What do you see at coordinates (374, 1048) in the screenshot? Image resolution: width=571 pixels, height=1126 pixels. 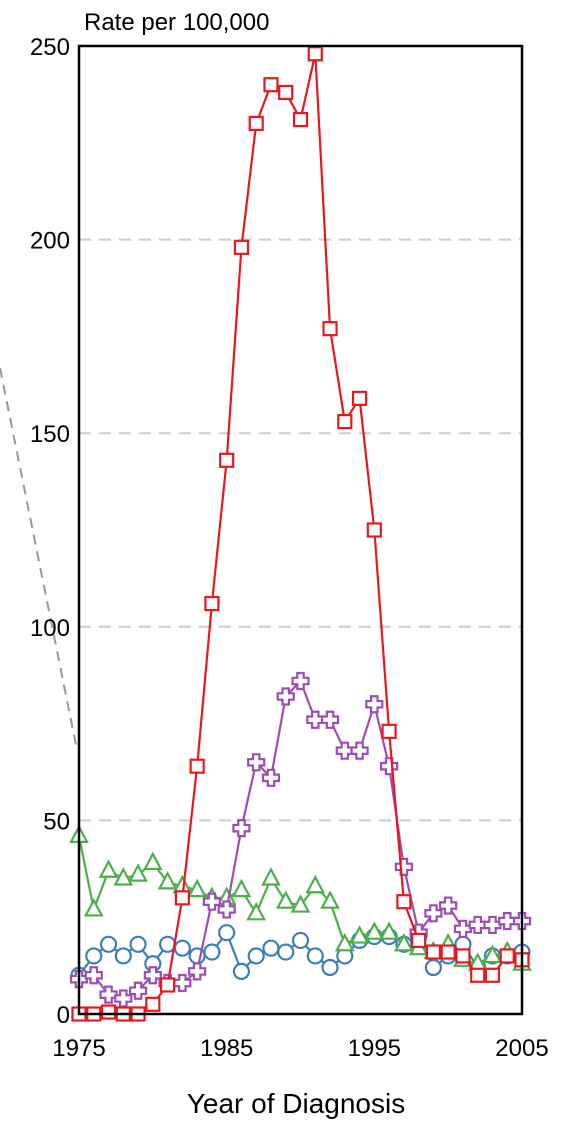 I see `x-tick-label: 1995` at bounding box center [374, 1048].